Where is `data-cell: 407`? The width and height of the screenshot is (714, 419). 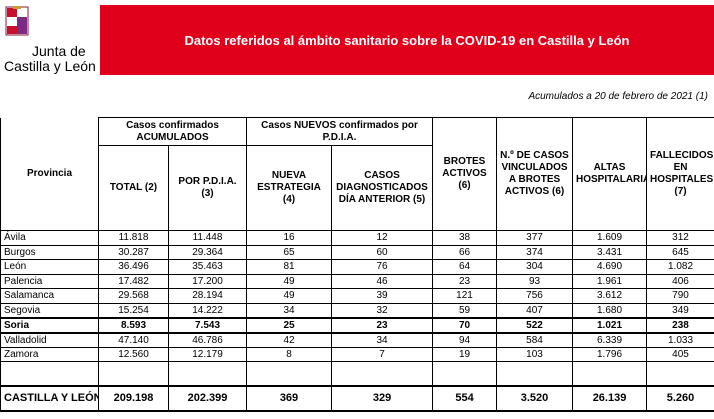 data-cell: 407 is located at coordinates (535, 310).